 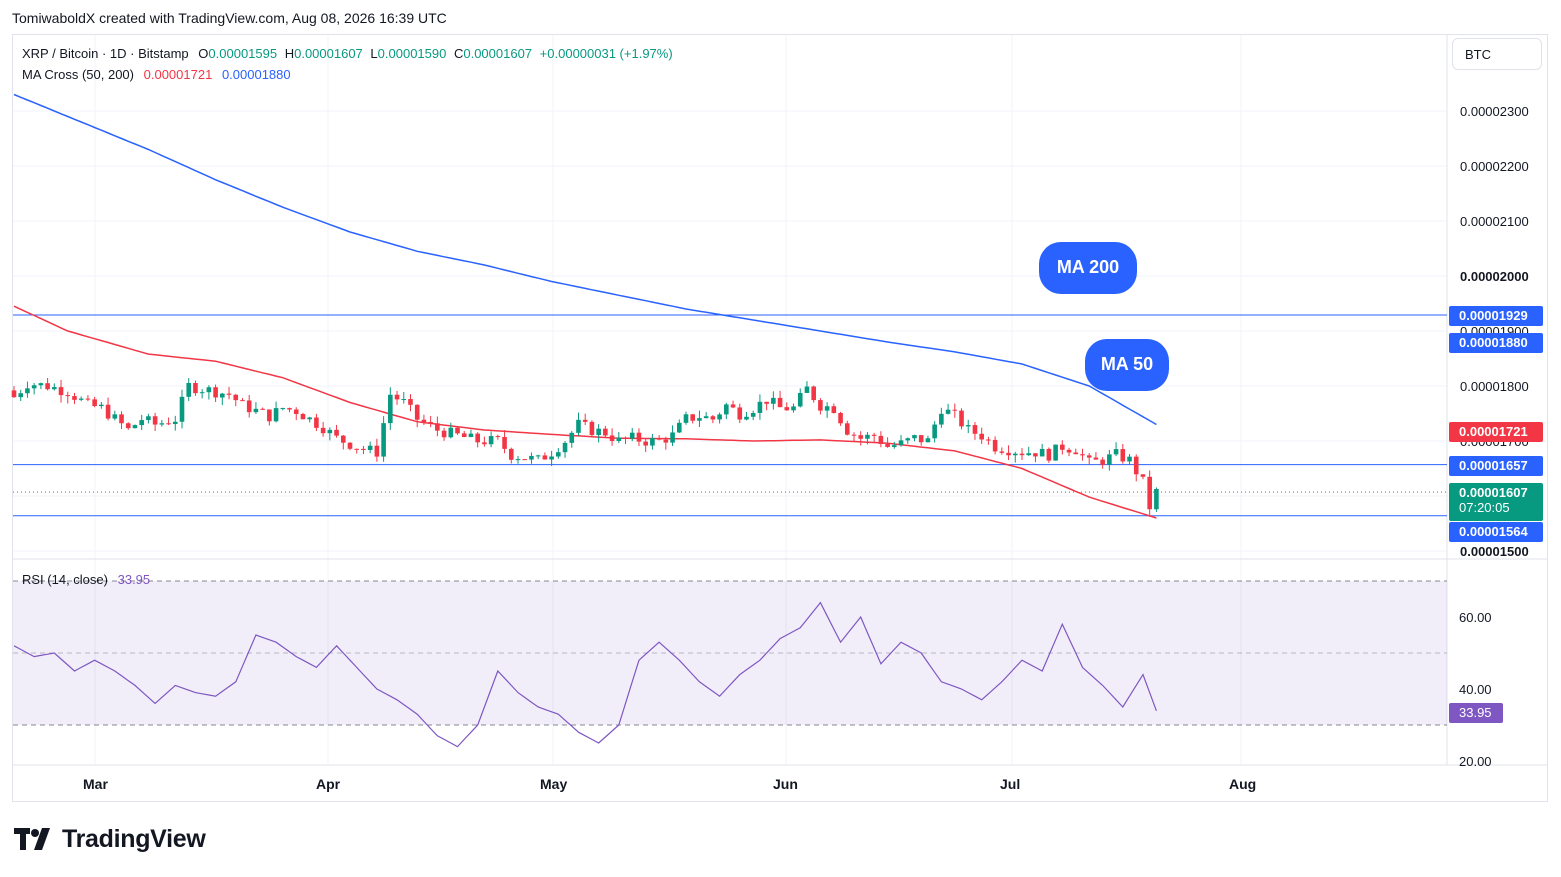 What do you see at coordinates (1127, 365) in the screenshot?
I see `ma50-callout: MA 50` at bounding box center [1127, 365].